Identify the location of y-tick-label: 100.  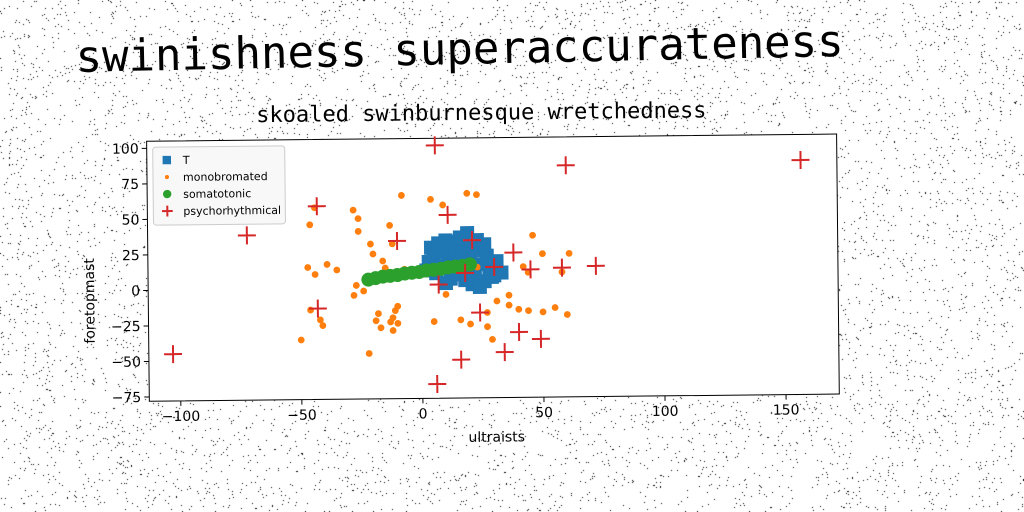
(125, 149).